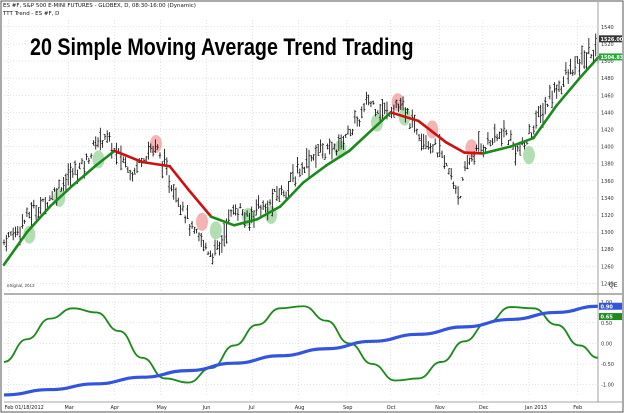 This screenshot has width=624, height=413. What do you see at coordinates (21, 285) in the screenshot?
I see `watermark: eSignal, 2013` at bounding box center [21, 285].